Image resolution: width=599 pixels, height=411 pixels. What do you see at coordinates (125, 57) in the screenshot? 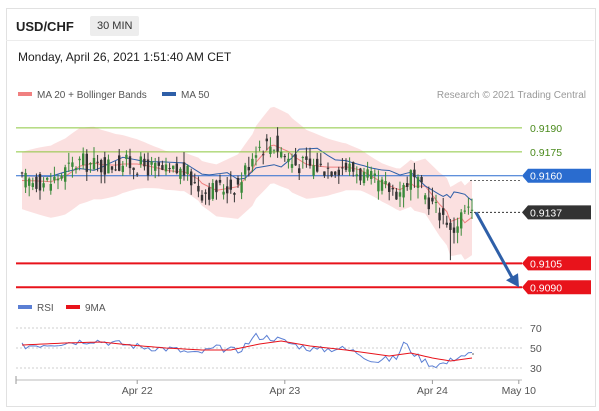
I see `chart-timestamp: Monday, April 26, 2021 1:51:40 AM CET` at bounding box center [125, 57].